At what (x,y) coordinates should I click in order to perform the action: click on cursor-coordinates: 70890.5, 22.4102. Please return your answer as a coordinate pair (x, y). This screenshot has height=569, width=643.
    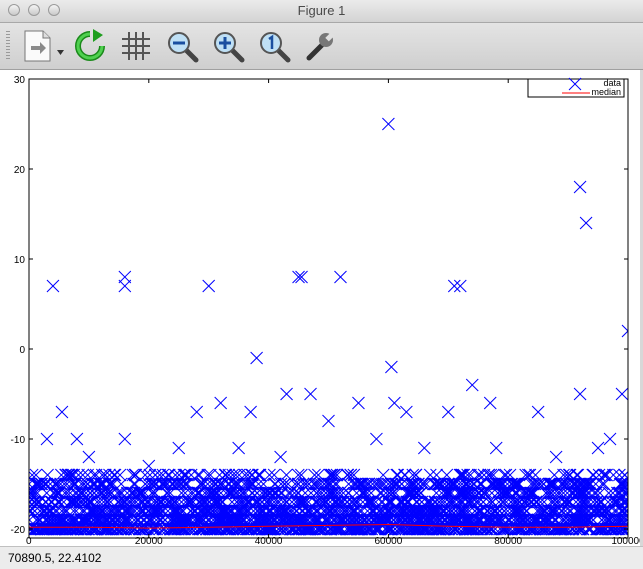
    Looking at the image, I should click on (55, 558).